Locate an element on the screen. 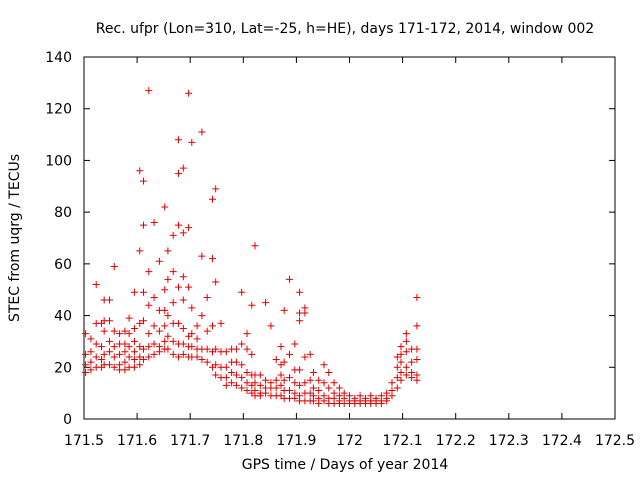 This screenshot has height=480, width=640. y-tick-label: 20 is located at coordinates (63, 368).